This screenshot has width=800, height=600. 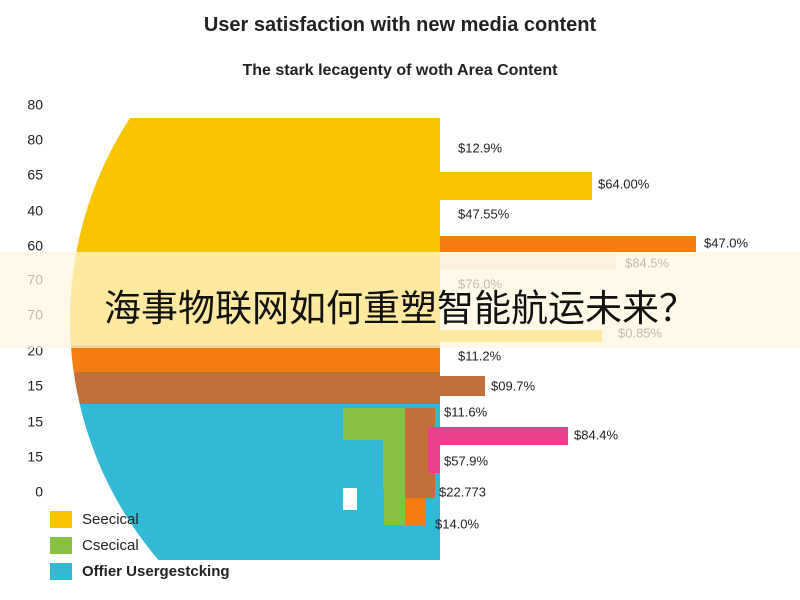 I want to click on data-label-1: $64.00%, so click(x=624, y=183).